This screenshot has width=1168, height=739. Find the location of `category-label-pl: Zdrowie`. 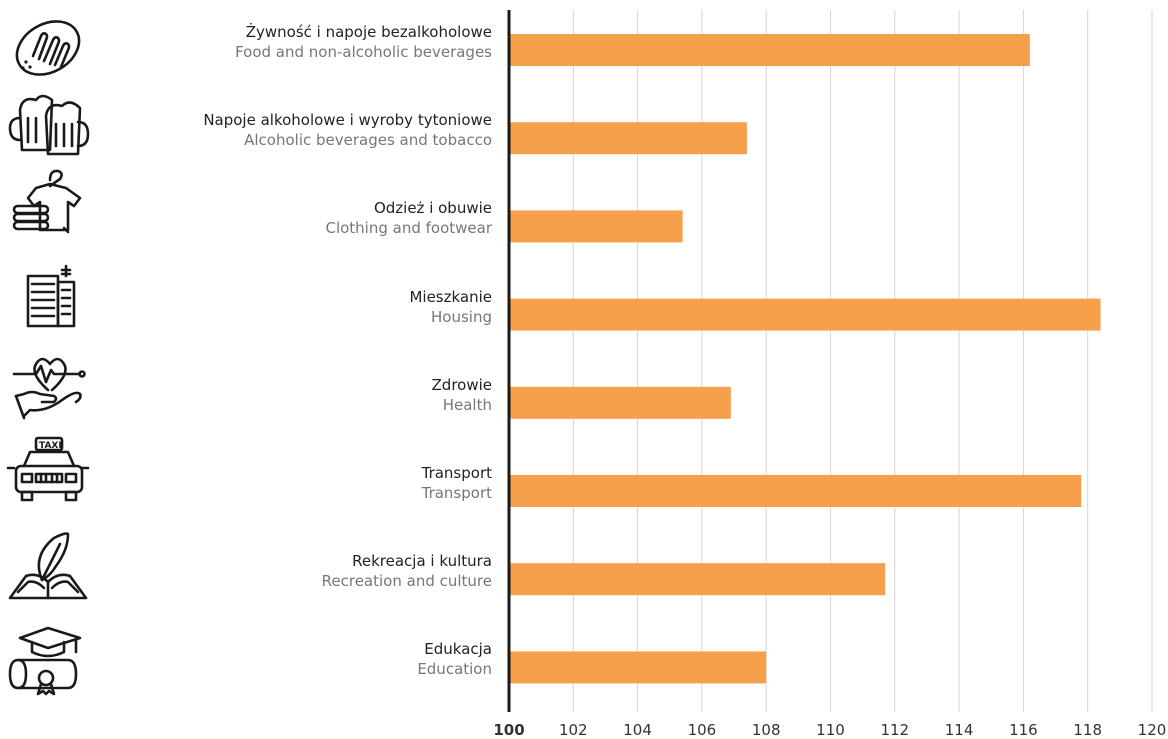

category-label-pl: Zdrowie is located at coordinates (461, 384).